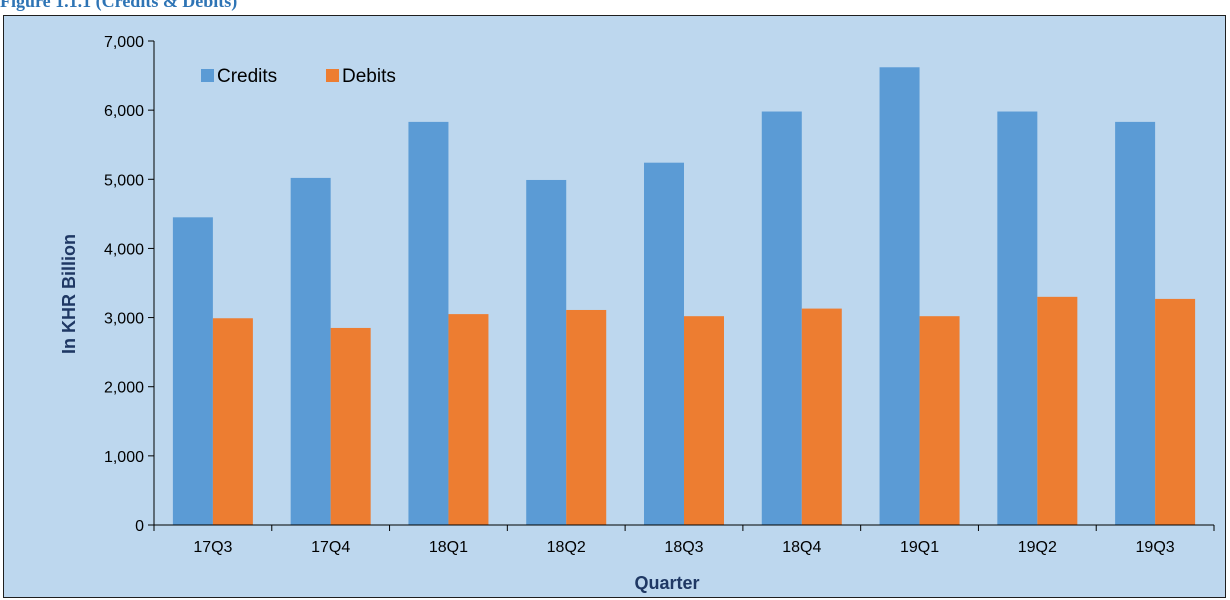  What do you see at coordinates (1175, 411) in the screenshot?
I see `bar-debits-19Q3` at bounding box center [1175, 411].